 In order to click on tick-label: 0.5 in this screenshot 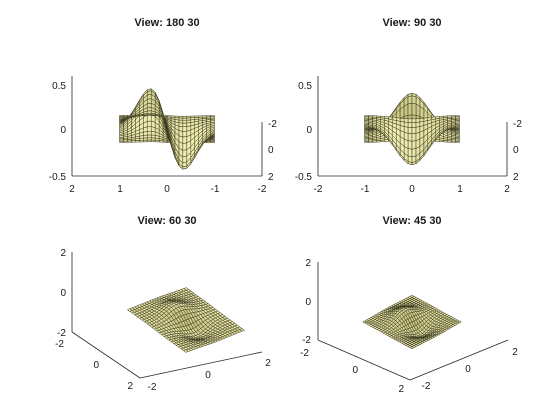, I will do `click(305, 86)`.